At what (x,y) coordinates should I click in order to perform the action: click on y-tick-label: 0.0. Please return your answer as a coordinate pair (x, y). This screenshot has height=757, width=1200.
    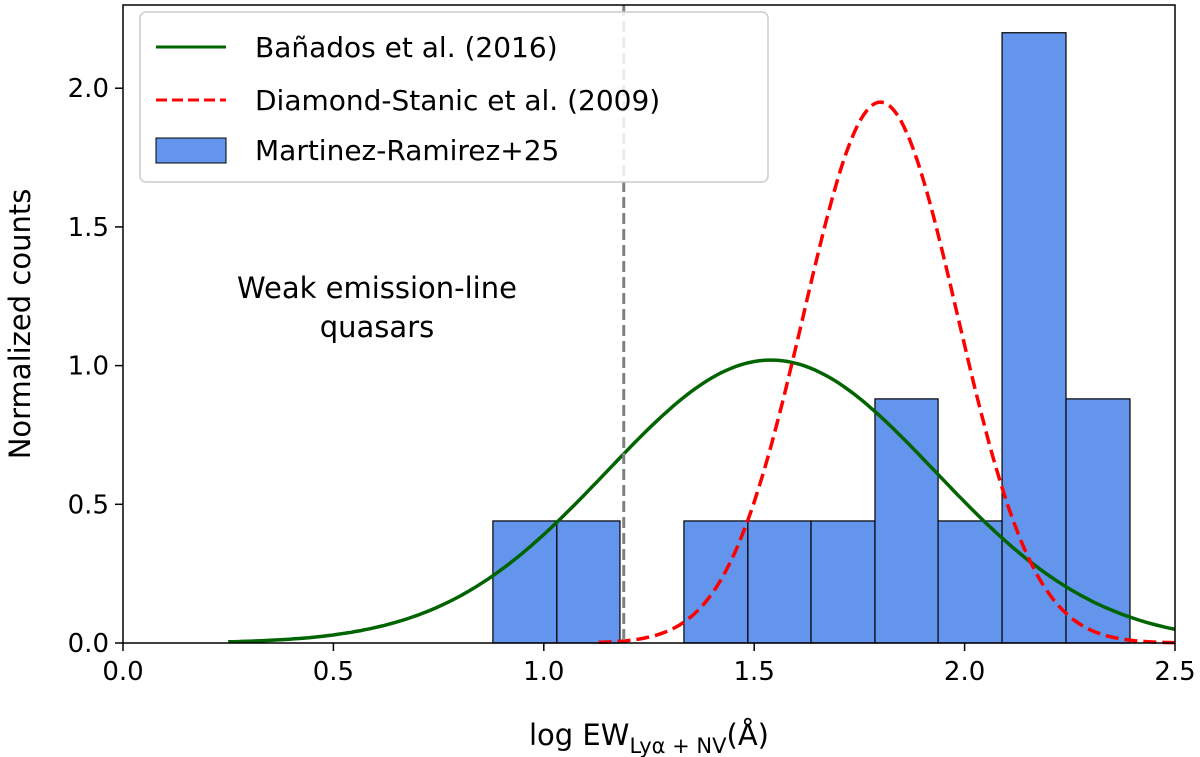
    Looking at the image, I should click on (88, 644).